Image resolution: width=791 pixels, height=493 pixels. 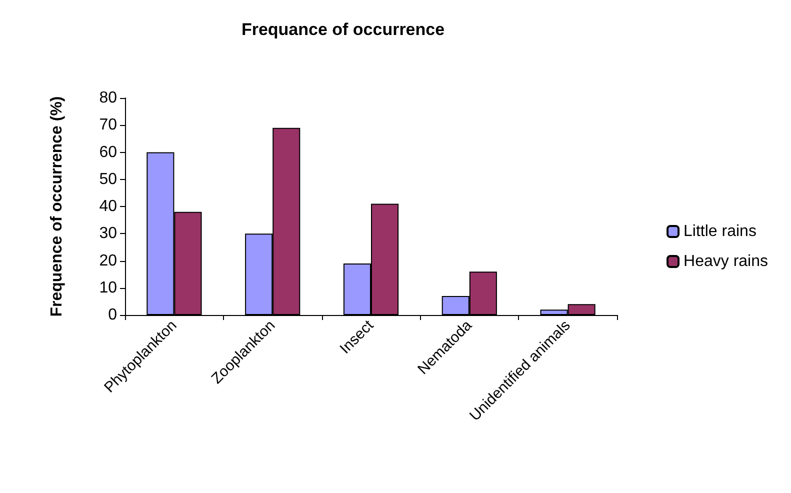 I want to click on legend-label: Heavy rains, so click(x=726, y=261).